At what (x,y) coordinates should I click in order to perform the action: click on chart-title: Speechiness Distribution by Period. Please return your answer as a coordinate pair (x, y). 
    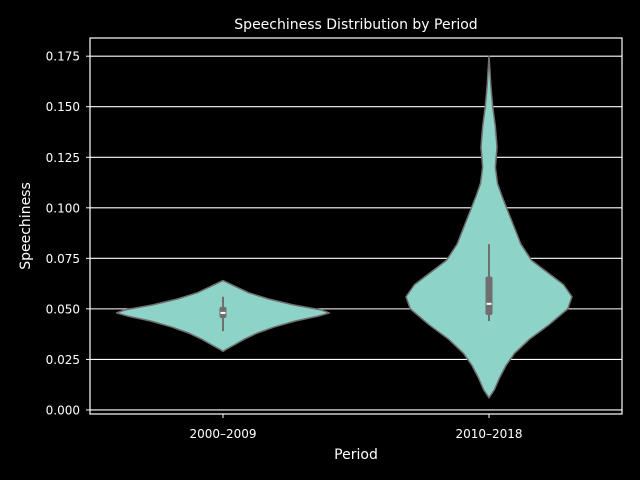
    Looking at the image, I should click on (355, 25).